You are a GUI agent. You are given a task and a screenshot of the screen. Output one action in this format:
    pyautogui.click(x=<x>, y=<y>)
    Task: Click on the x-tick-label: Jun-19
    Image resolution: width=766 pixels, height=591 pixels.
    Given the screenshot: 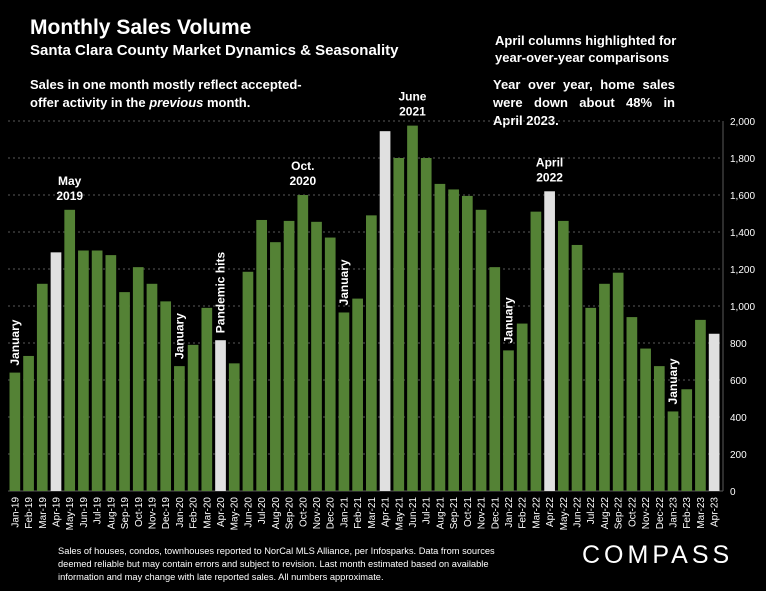 What is the action you would take?
    pyautogui.click(x=84, y=512)
    